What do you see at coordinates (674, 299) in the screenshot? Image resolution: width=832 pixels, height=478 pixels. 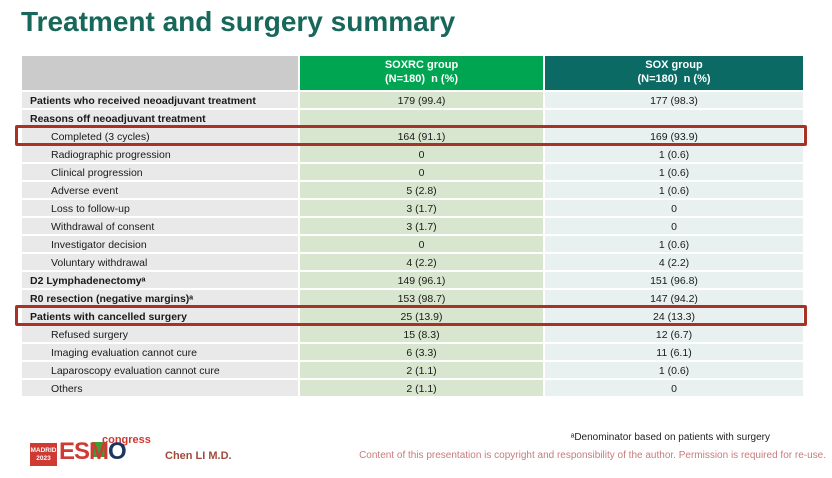 I see `sox-value: 147 (94.2)` at bounding box center [674, 299].